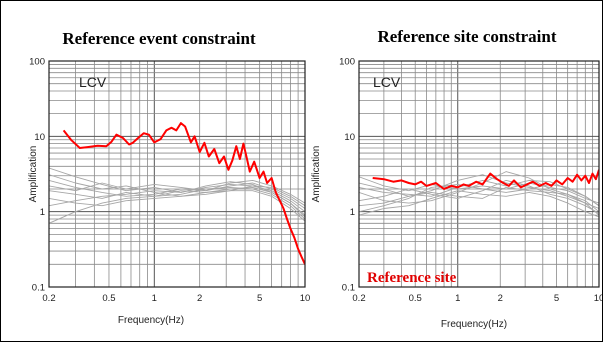 Image resolution: width=603 pixels, height=342 pixels. Describe the element at coordinates (466, 36) in the screenshot. I see `chart-title: Reference site constraint` at that location.